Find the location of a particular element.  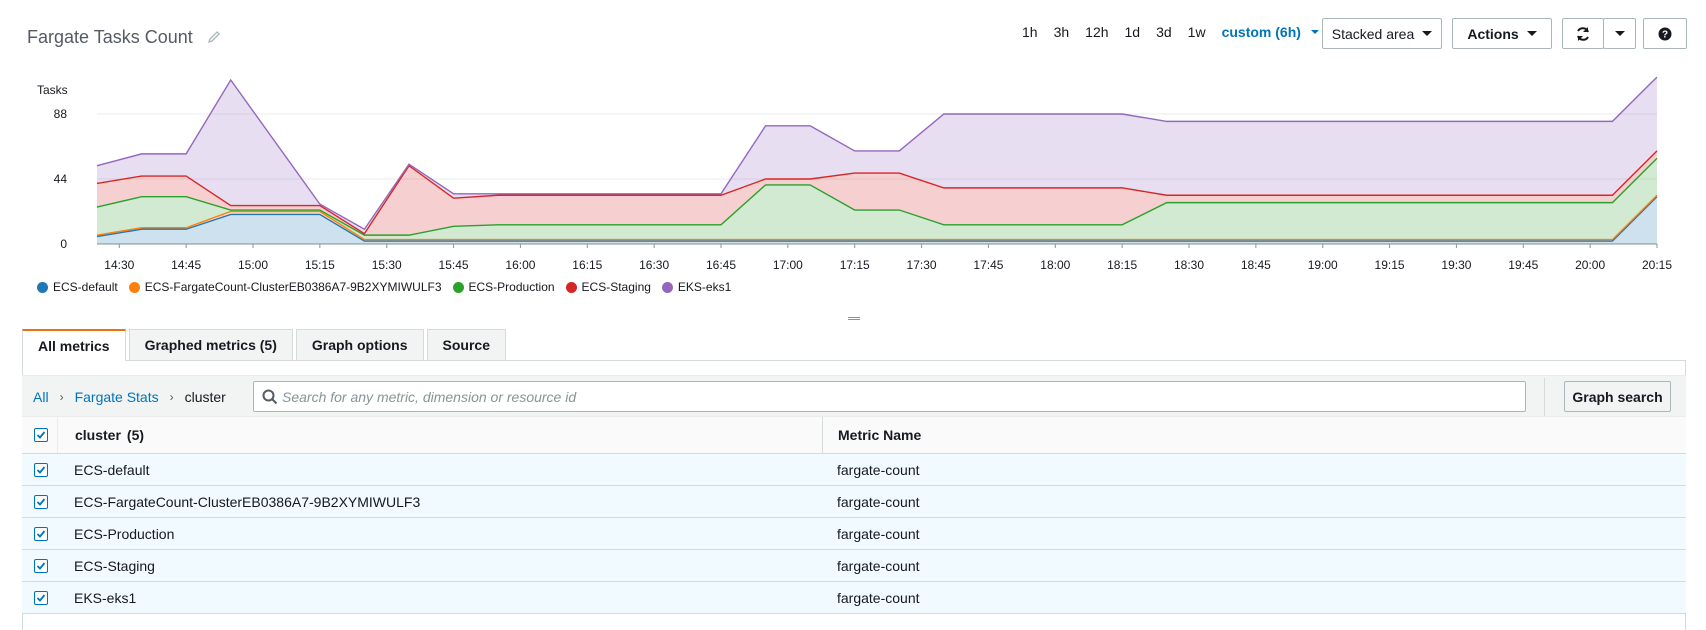

help-button: ? is located at coordinates (1665, 33).